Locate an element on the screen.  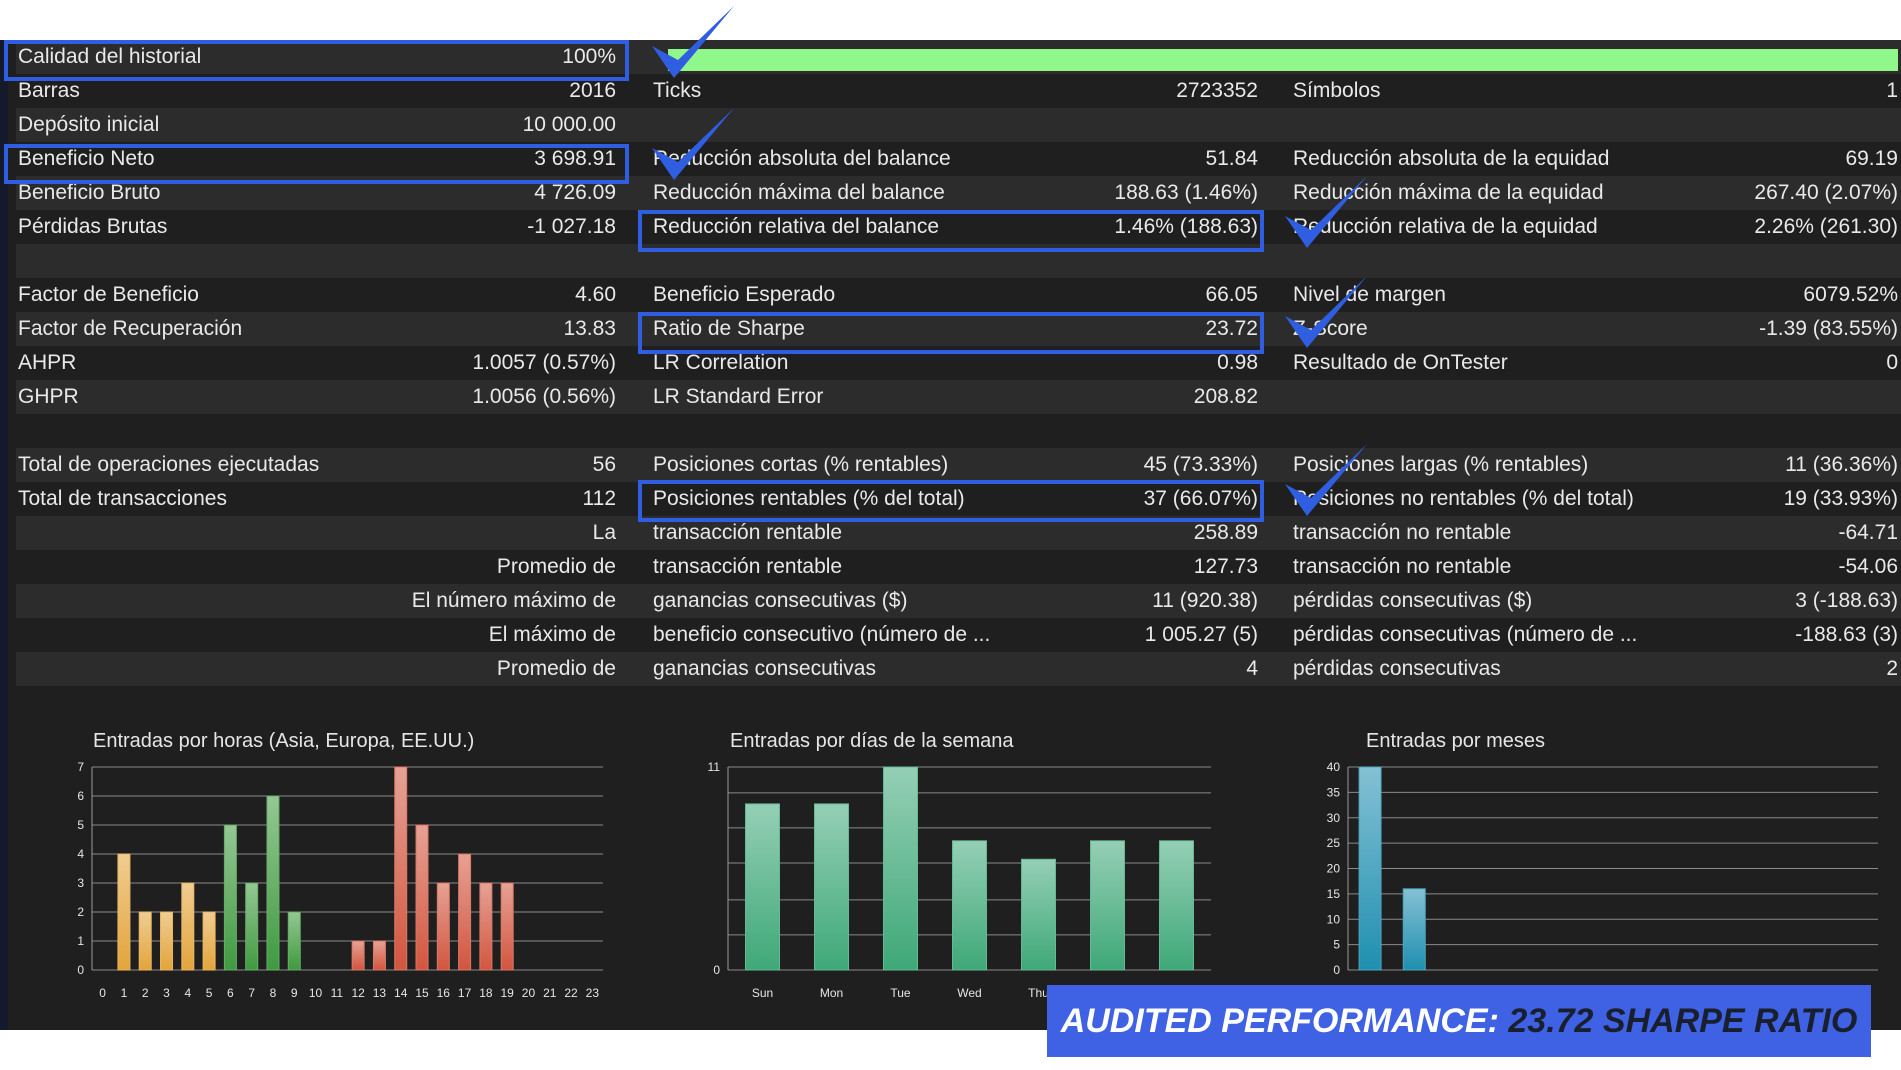
stat-value: 3 (-188.63) is located at coordinates (1846, 600).